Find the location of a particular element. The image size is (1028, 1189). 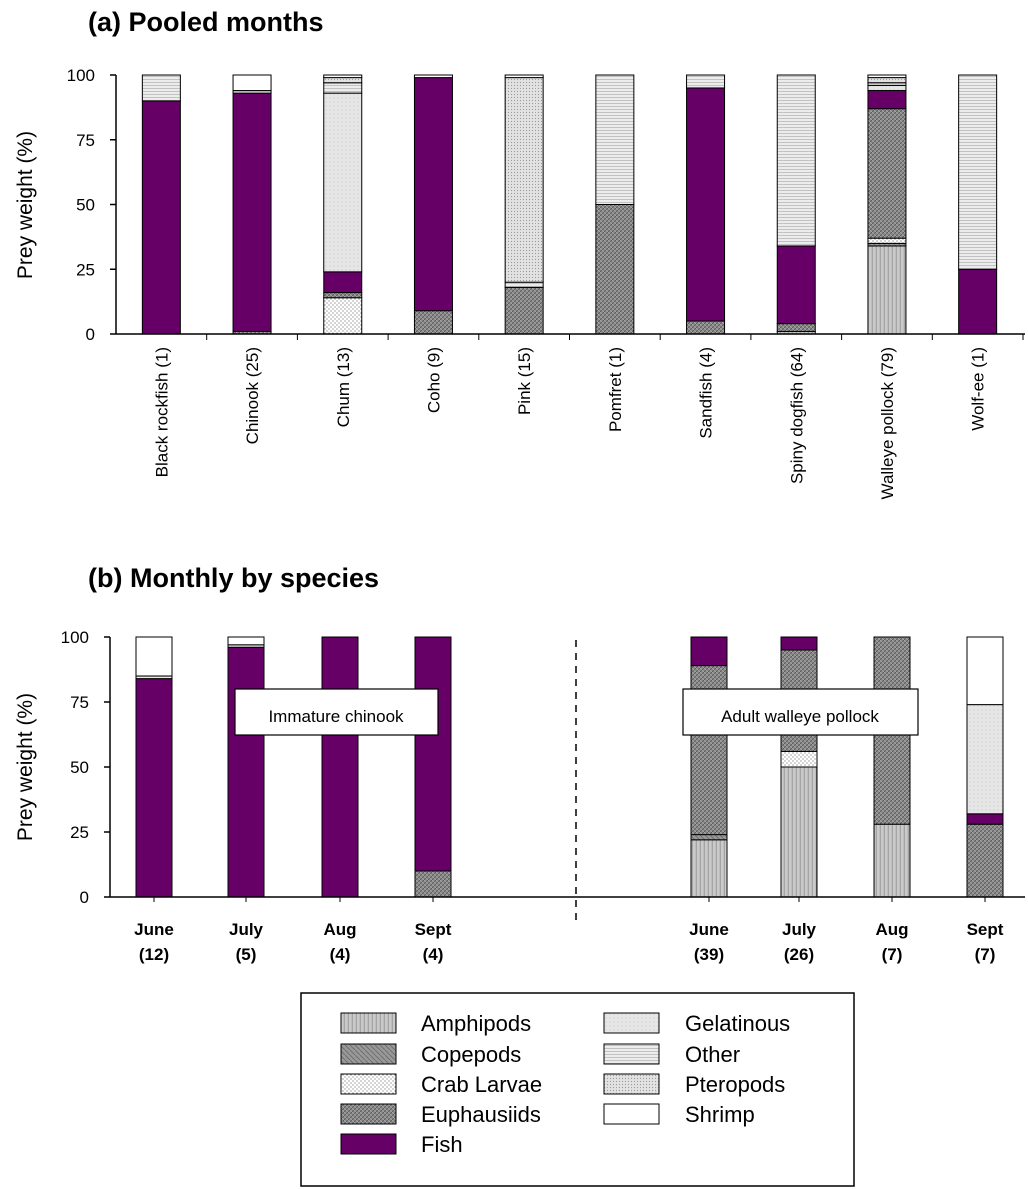

bar-segment-pink-15-shrimp is located at coordinates (524, 76).